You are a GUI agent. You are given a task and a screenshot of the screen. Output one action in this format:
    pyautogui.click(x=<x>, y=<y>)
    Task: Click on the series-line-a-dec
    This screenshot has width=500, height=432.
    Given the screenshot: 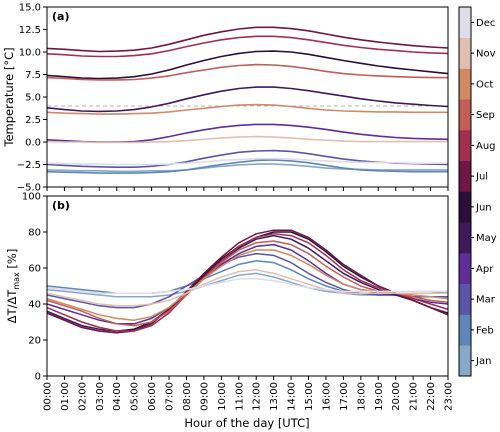 What is the action you would take?
    pyautogui.click(x=247, y=161)
    